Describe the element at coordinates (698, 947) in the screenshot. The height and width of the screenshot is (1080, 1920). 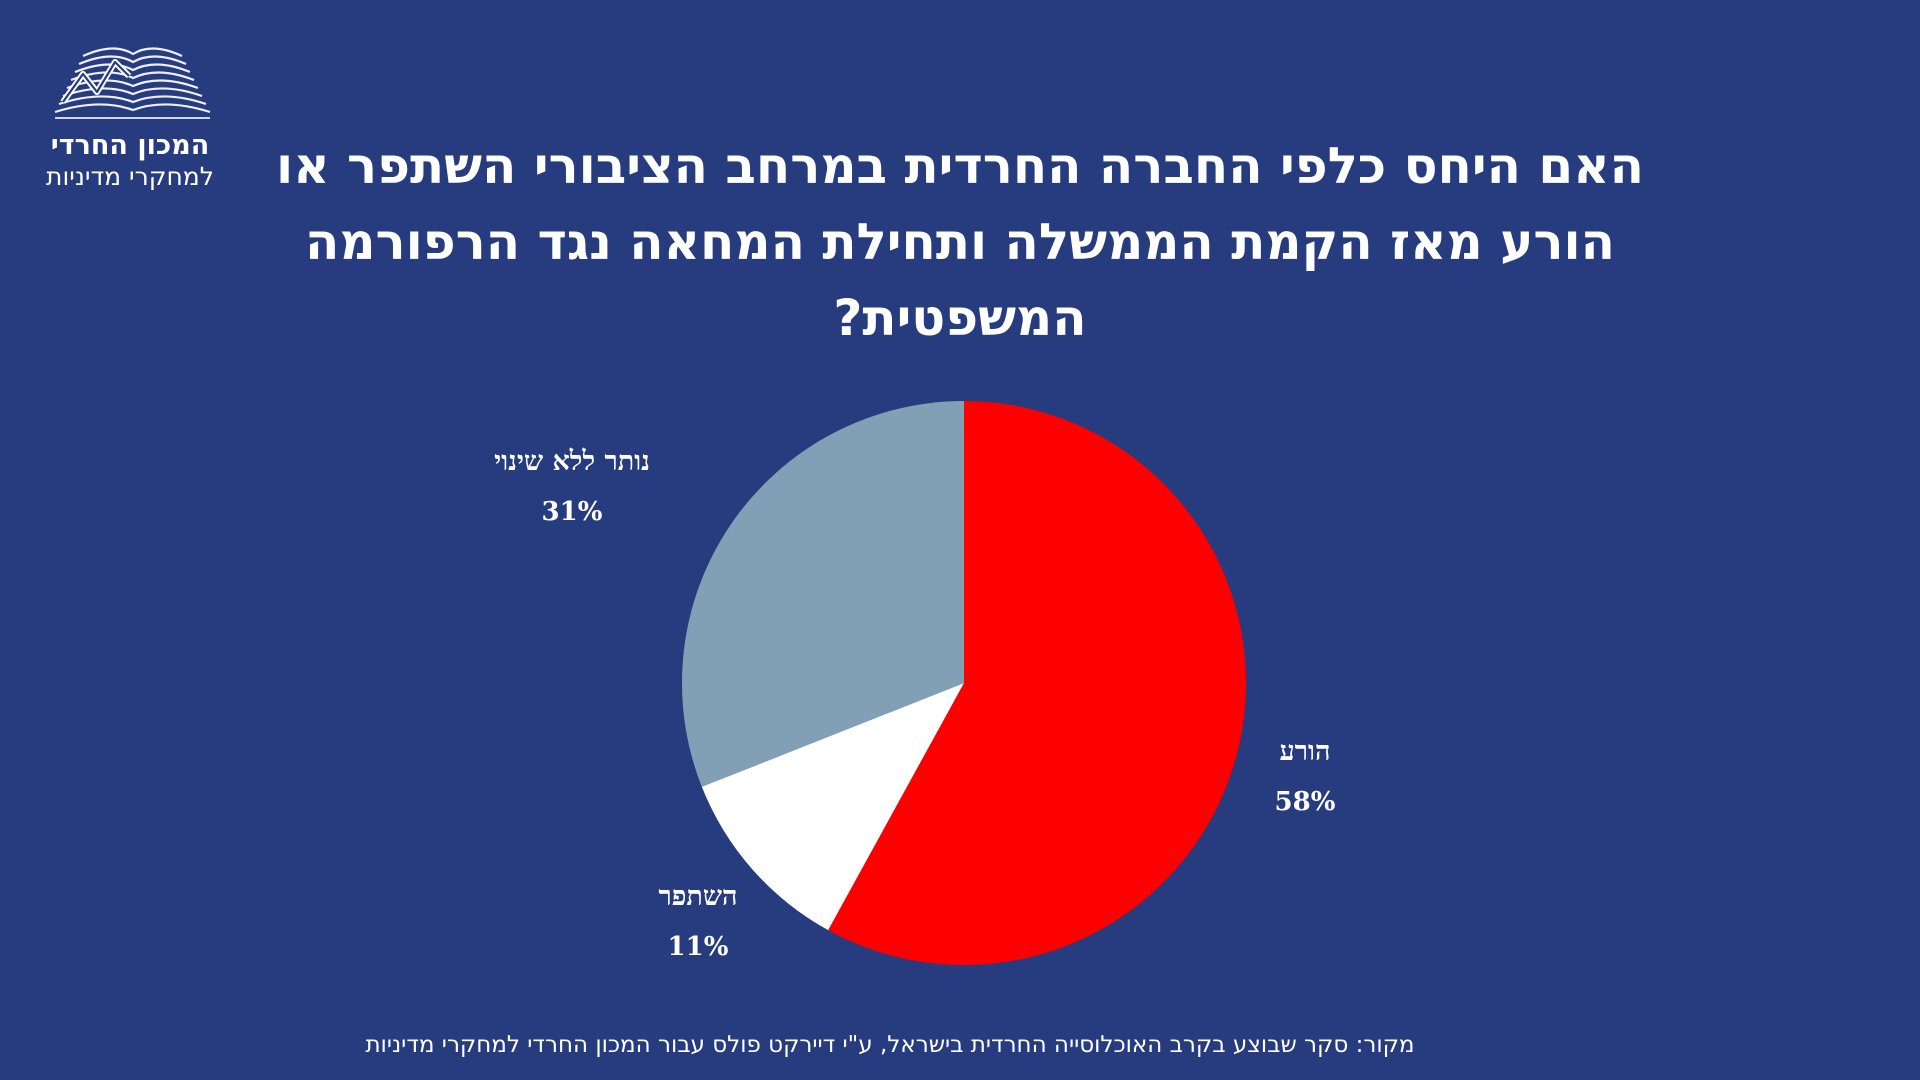
I see `slice-value-1: 11%` at that location.